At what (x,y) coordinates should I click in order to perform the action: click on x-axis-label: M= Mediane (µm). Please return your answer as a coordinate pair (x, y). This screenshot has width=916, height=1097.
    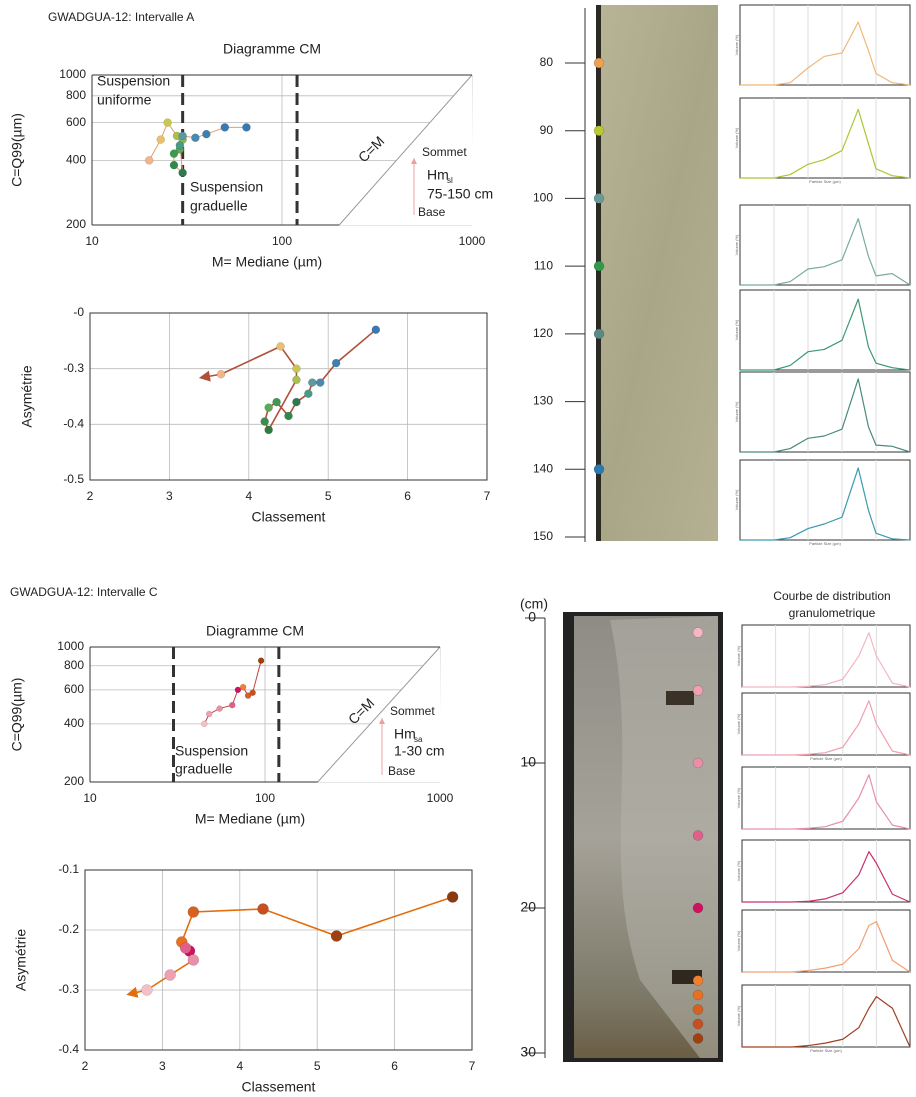
    Looking at the image, I should click on (267, 262).